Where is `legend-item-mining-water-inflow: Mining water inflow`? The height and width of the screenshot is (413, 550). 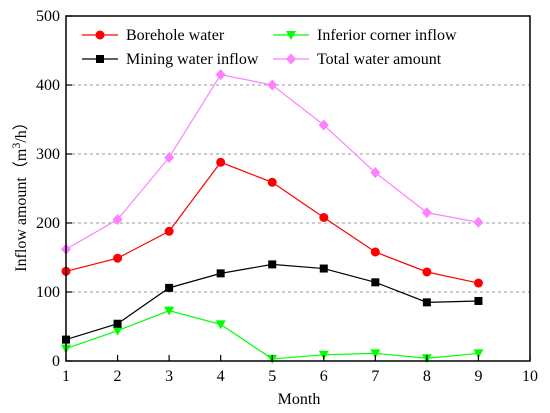
legend-item-mining-water-inflow: Mining water inflow is located at coordinates (170, 59).